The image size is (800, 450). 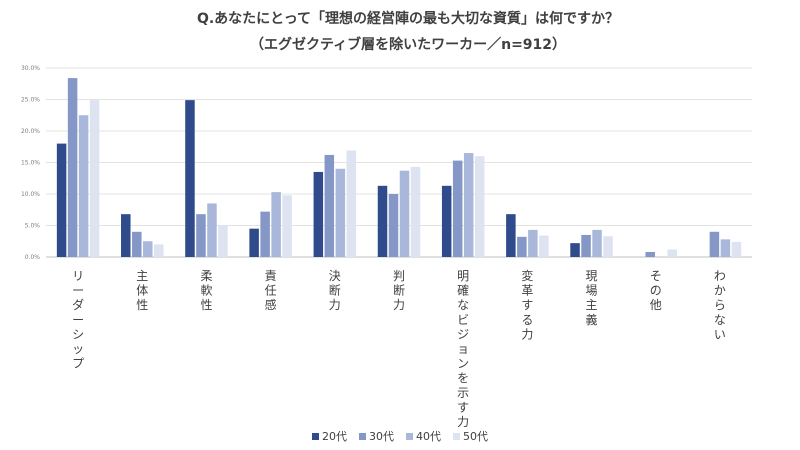 I want to click on y-tick-label: 5.0%, so click(x=33, y=226).